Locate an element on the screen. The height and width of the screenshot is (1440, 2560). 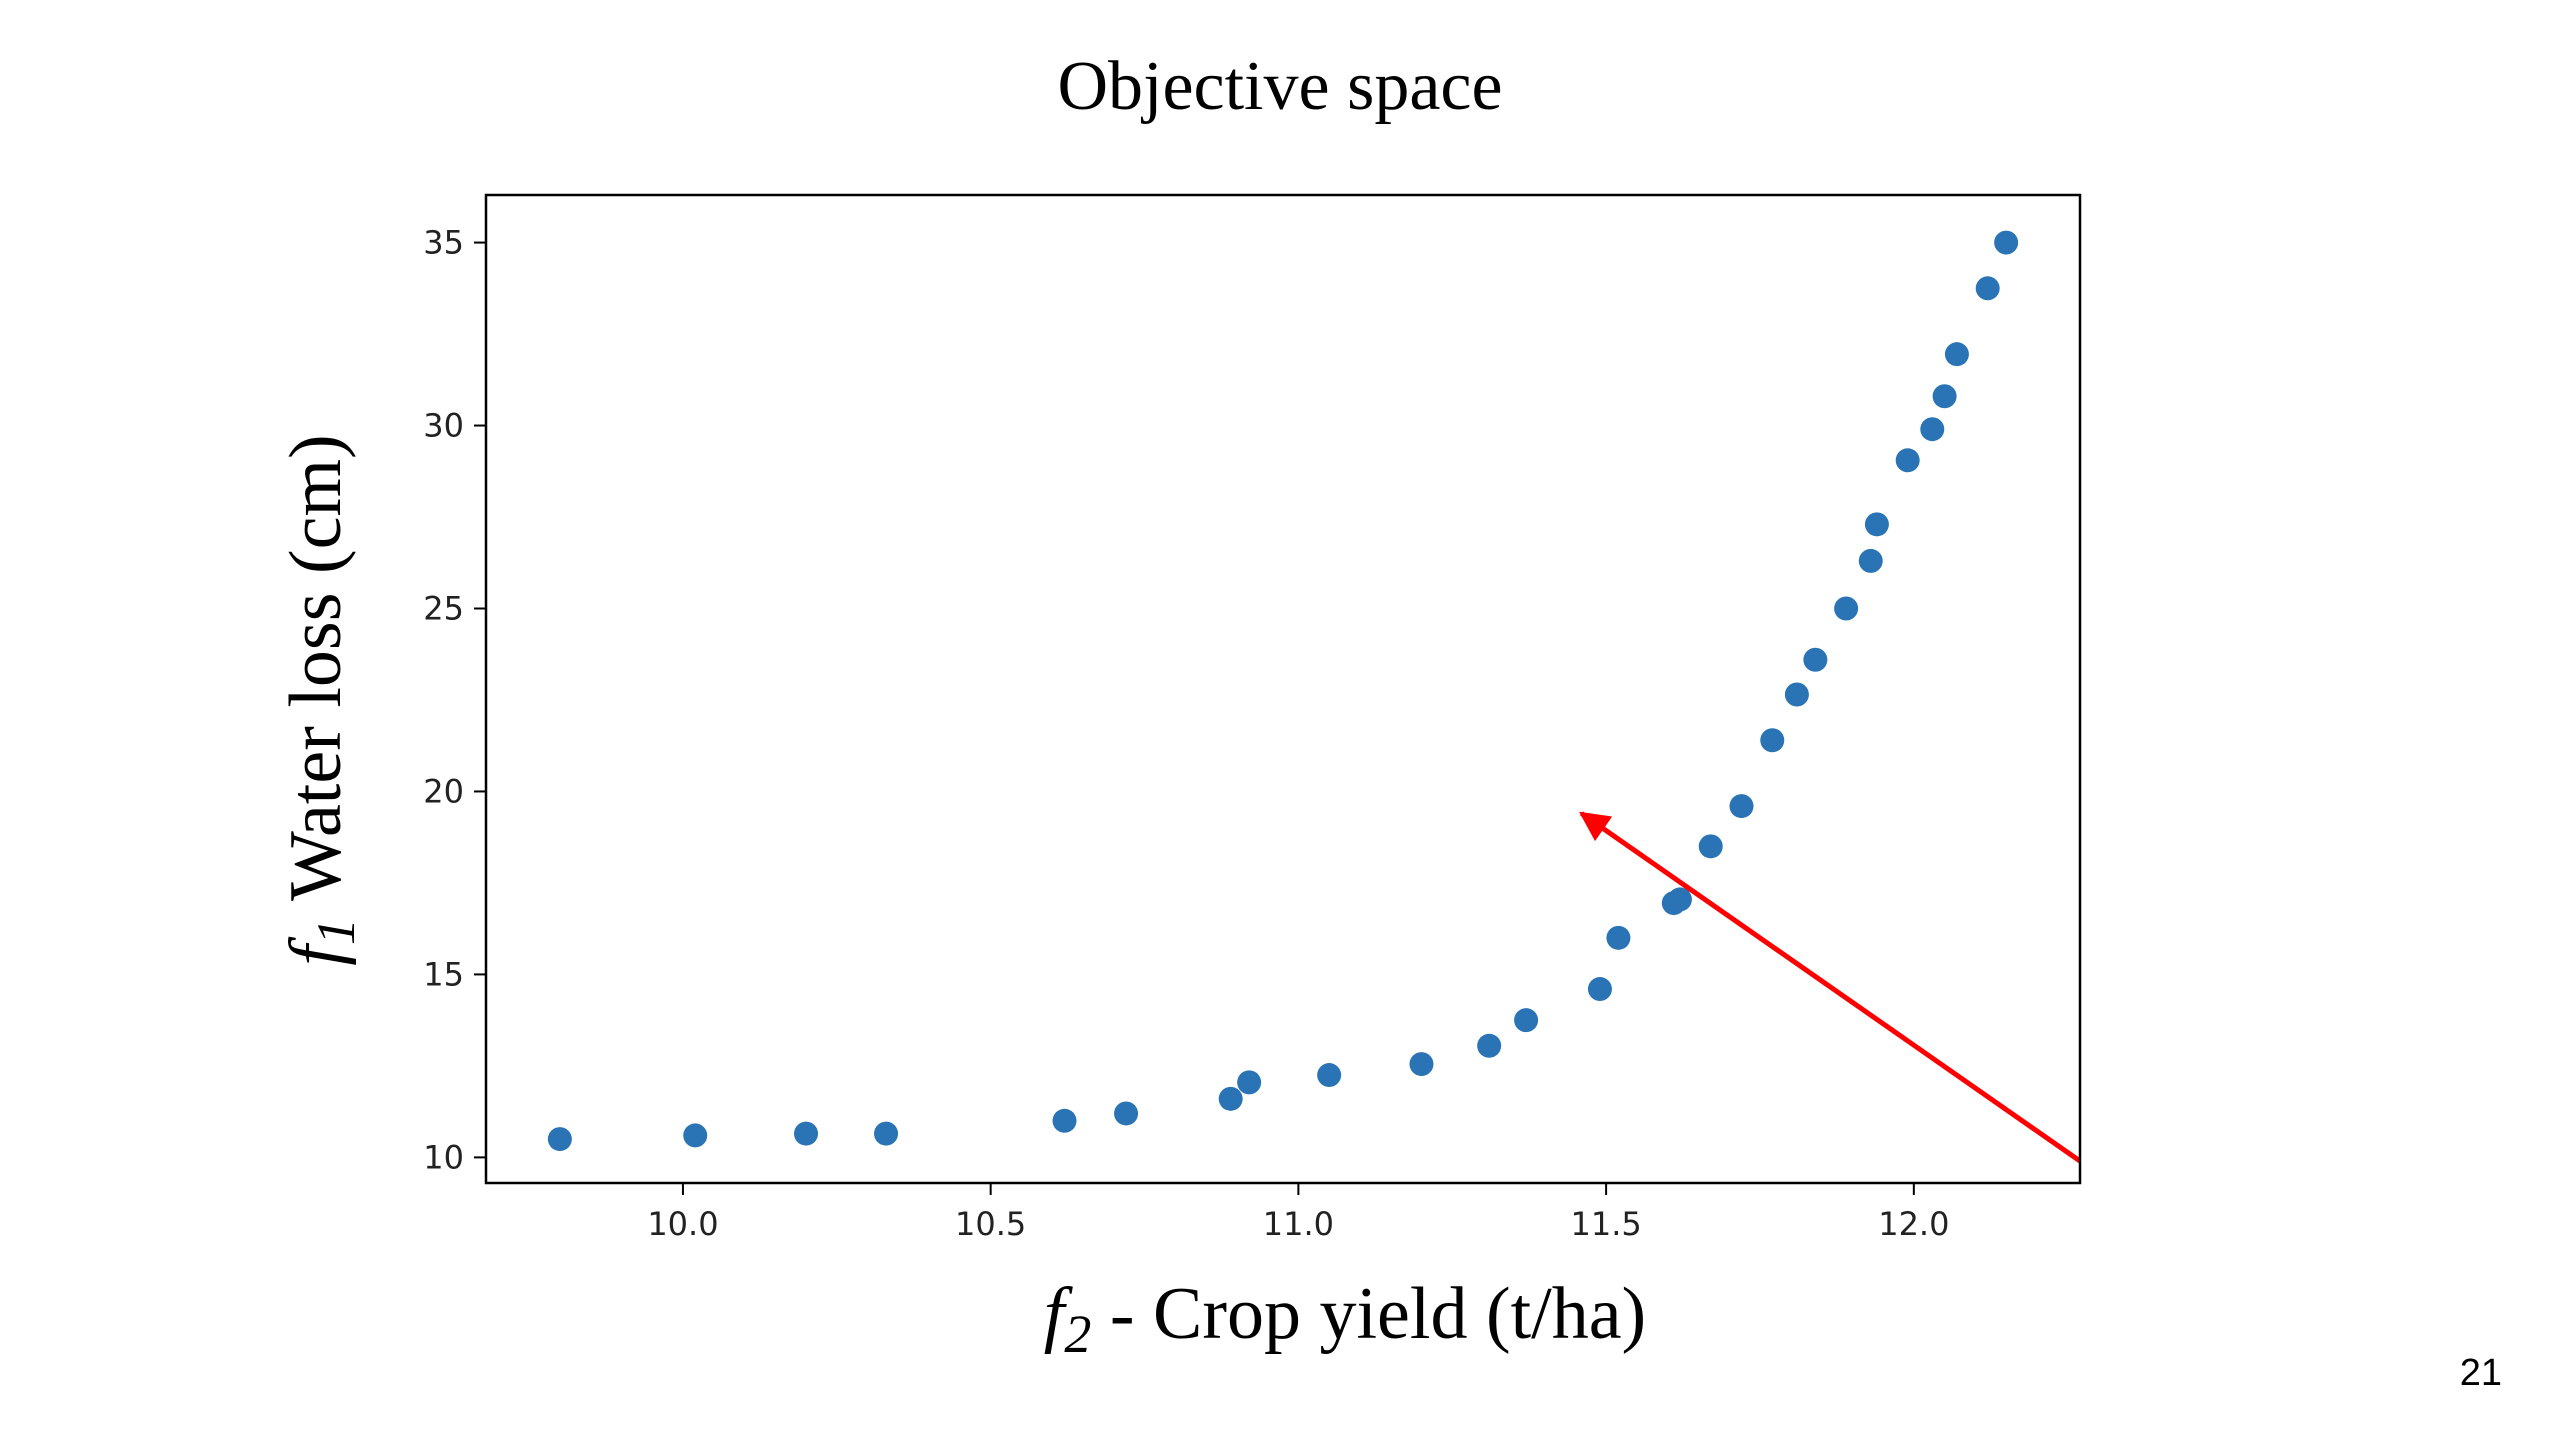
y-axis-sub: 1 is located at coordinates (336, 931).